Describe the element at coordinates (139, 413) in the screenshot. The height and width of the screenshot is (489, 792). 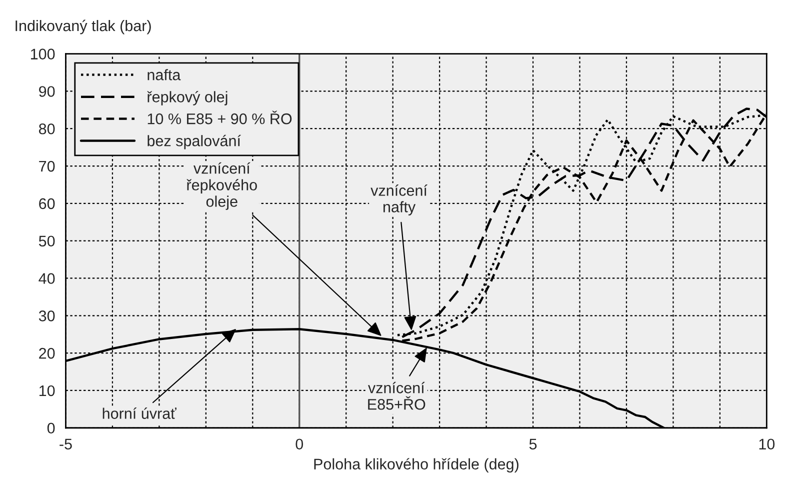
I see `annotation: horní úvrať` at that location.